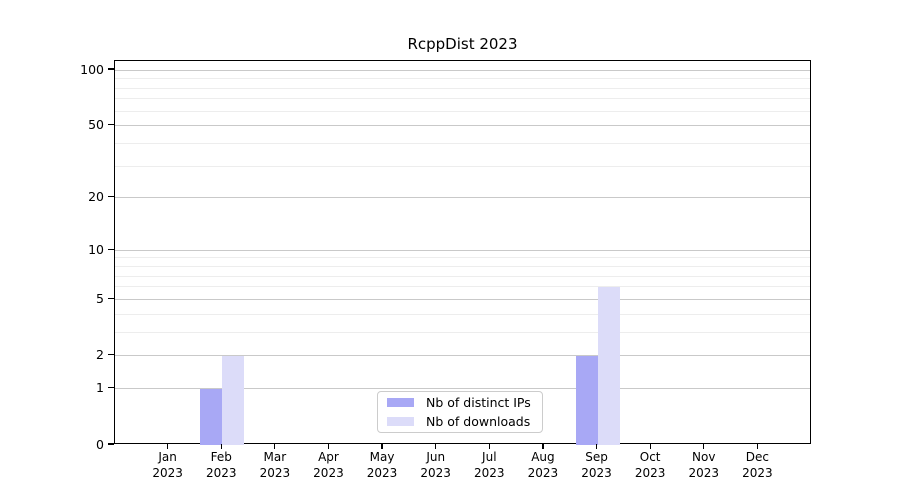  I want to click on legend-item-distinct-ips: Nb of distinct IPs, so click(460, 402).